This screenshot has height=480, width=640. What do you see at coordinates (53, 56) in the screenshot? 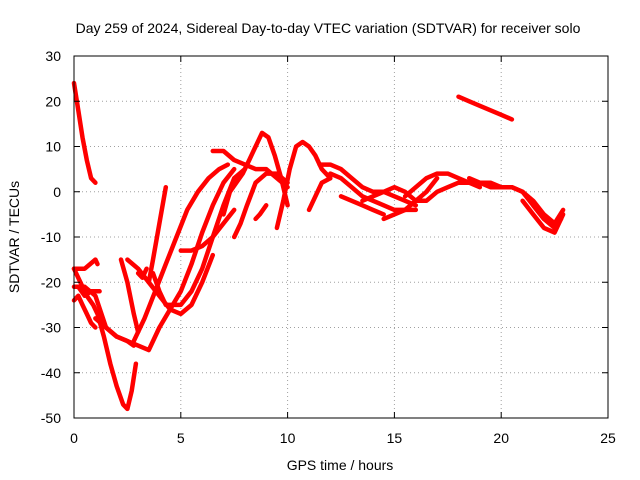
I see `y-tick-label: 30` at bounding box center [53, 56].